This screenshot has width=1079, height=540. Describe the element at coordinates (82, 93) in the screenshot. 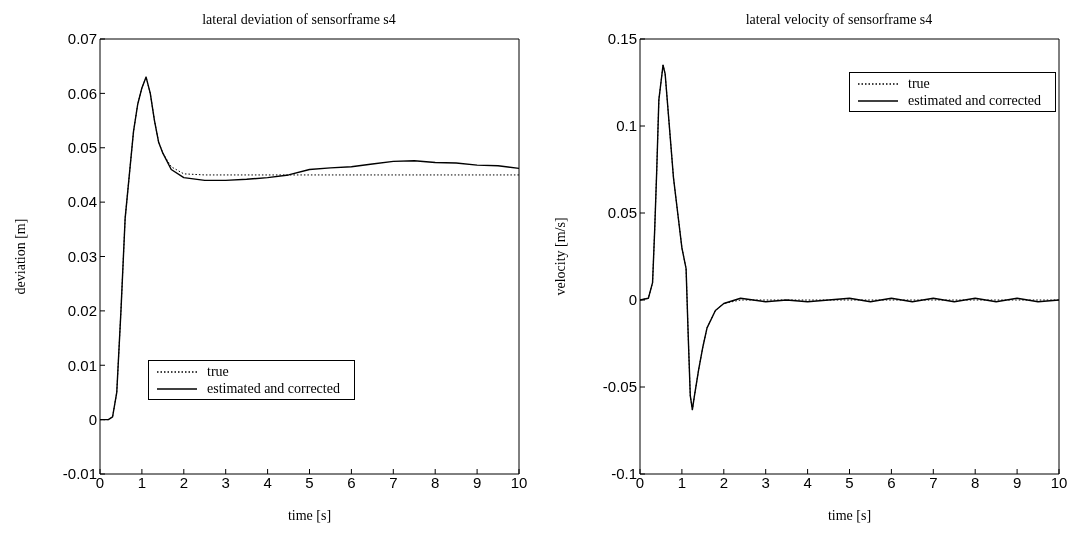

I see `y-tick-label: 0.06` at that location.